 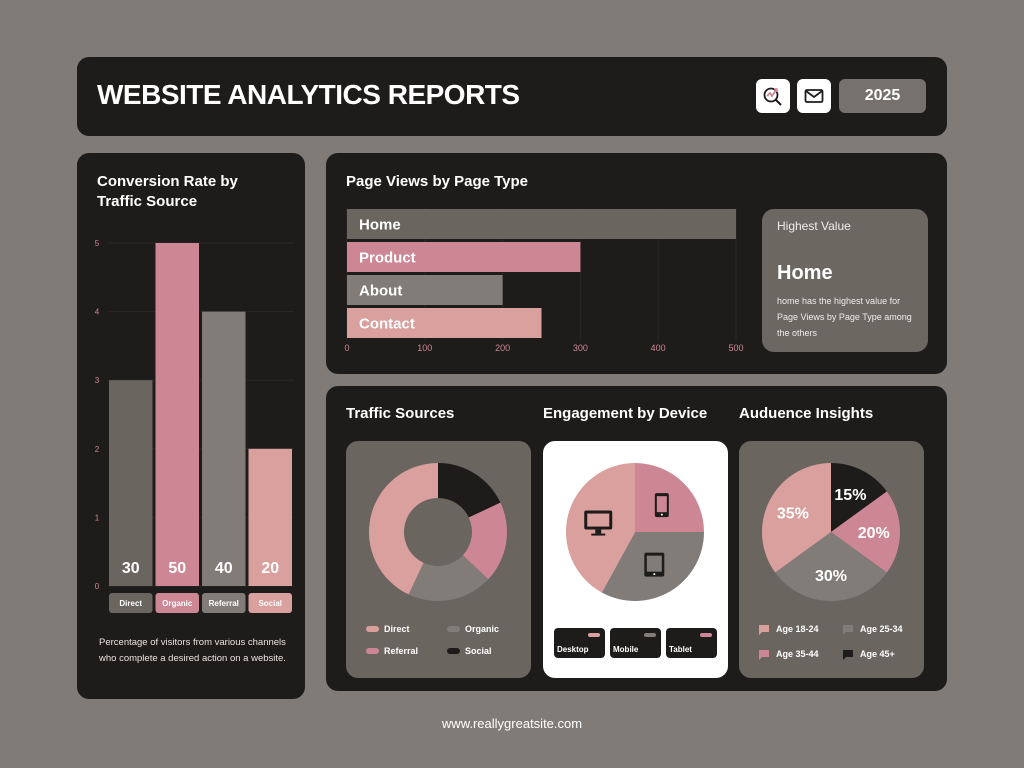 I want to click on x-tick-label: Referral, so click(x=224, y=603).